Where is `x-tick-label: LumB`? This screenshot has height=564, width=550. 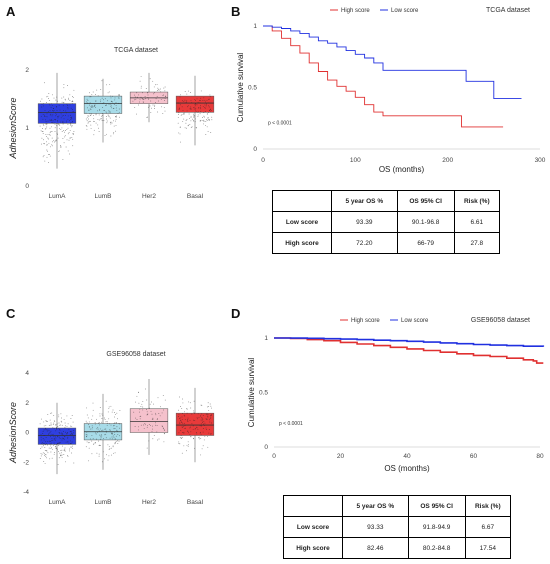
x-tick-label: LumB is located at coordinates (103, 196).